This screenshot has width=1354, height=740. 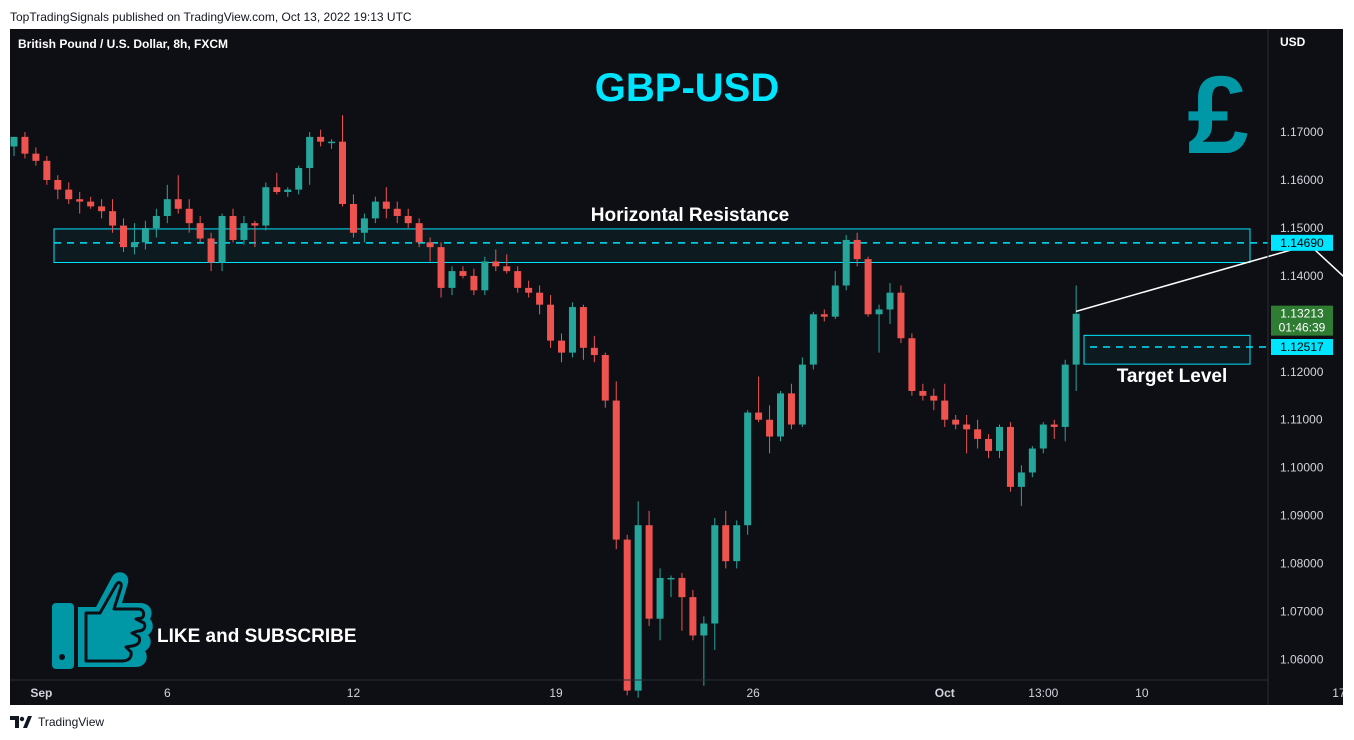 I want to click on y-tick-label: 1.14000, so click(x=1302, y=276).